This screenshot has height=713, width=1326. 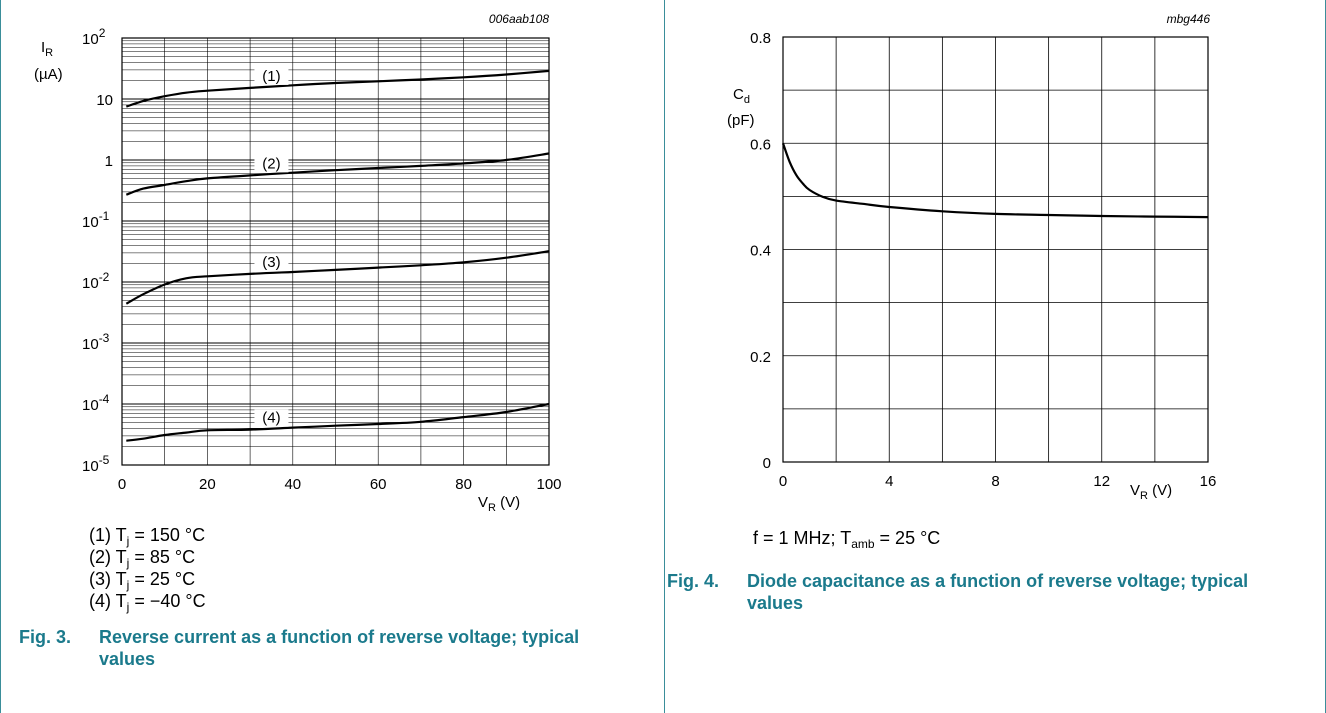 What do you see at coordinates (1101, 481) in the screenshot?
I see `x-tick-label: 12` at bounding box center [1101, 481].